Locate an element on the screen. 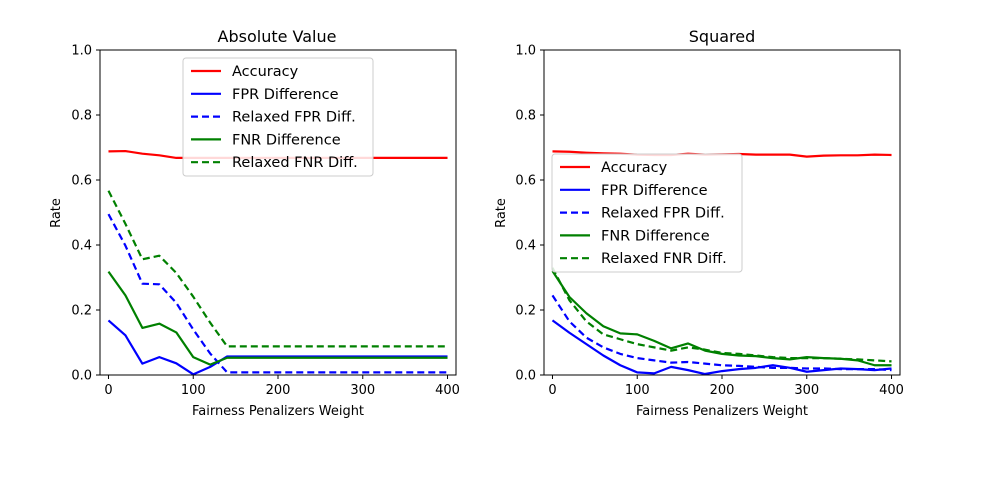 This screenshot has width=1000, height=500. series-line-fnr-difference is located at coordinates (277, 318).